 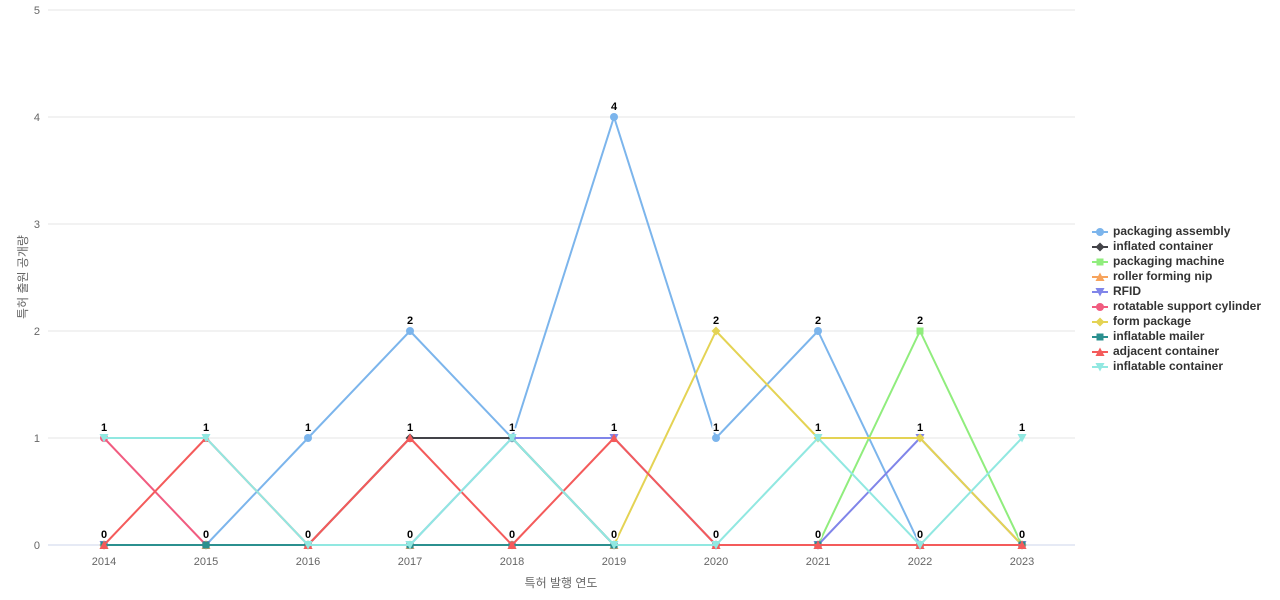 I want to click on x-tick-label: 2019, so click(x=614, y=562).